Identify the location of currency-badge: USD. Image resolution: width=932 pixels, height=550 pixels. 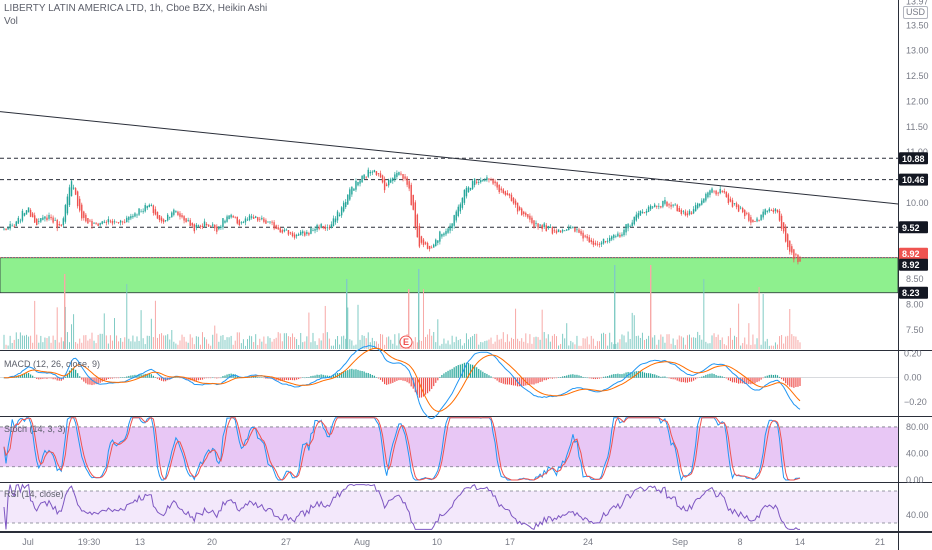
(916, 12).